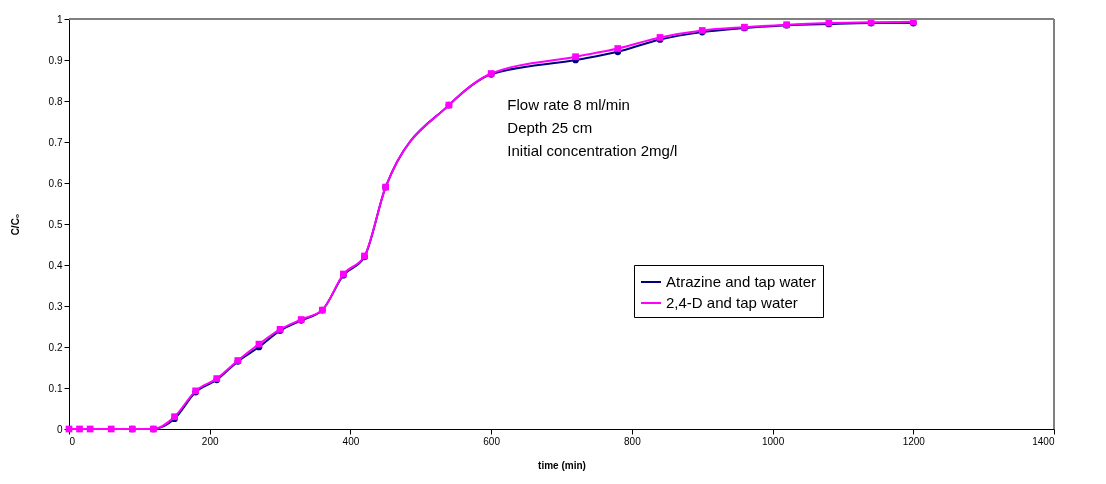  Describe the element at coordinates (55, 60) in the screenshot. I see `y-tick-label: 0.9` at that location.